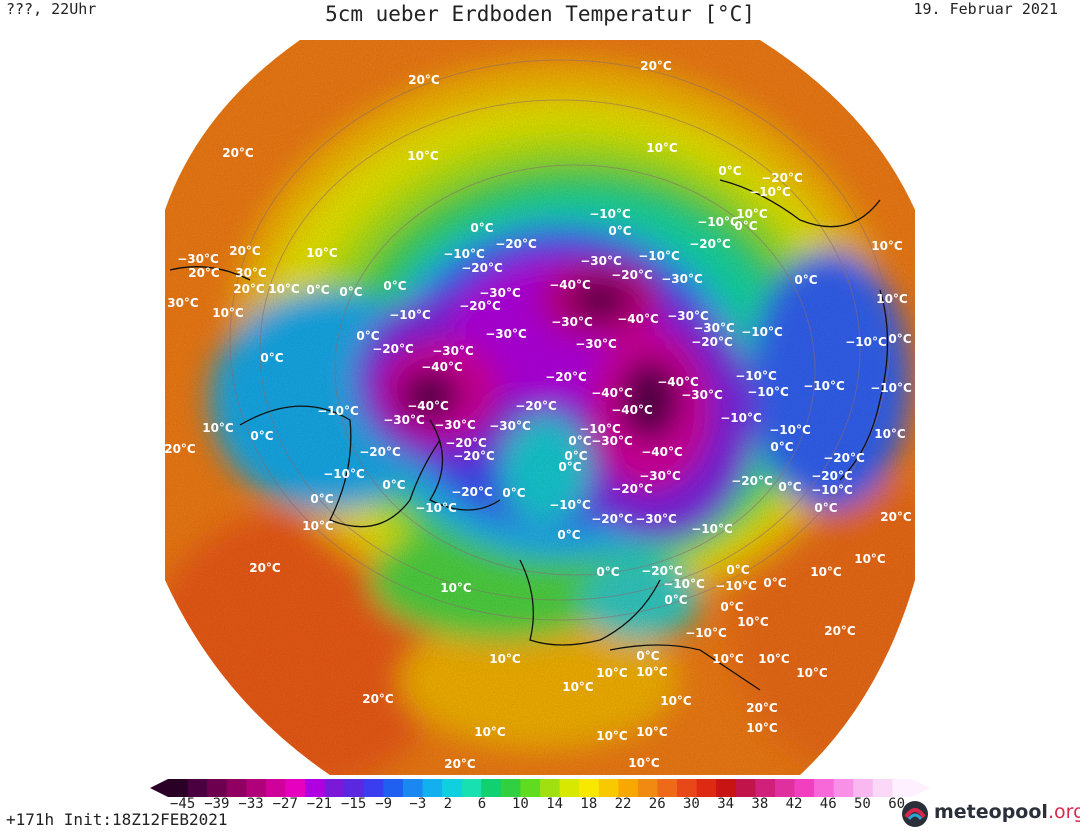 Image resolution: width=1080 pixels, height=833 pixels. What do you see at coordinates (794, 804) in the screenshot?
I see `colorbar-tick-label: 42` at bounding box center [794, 804].